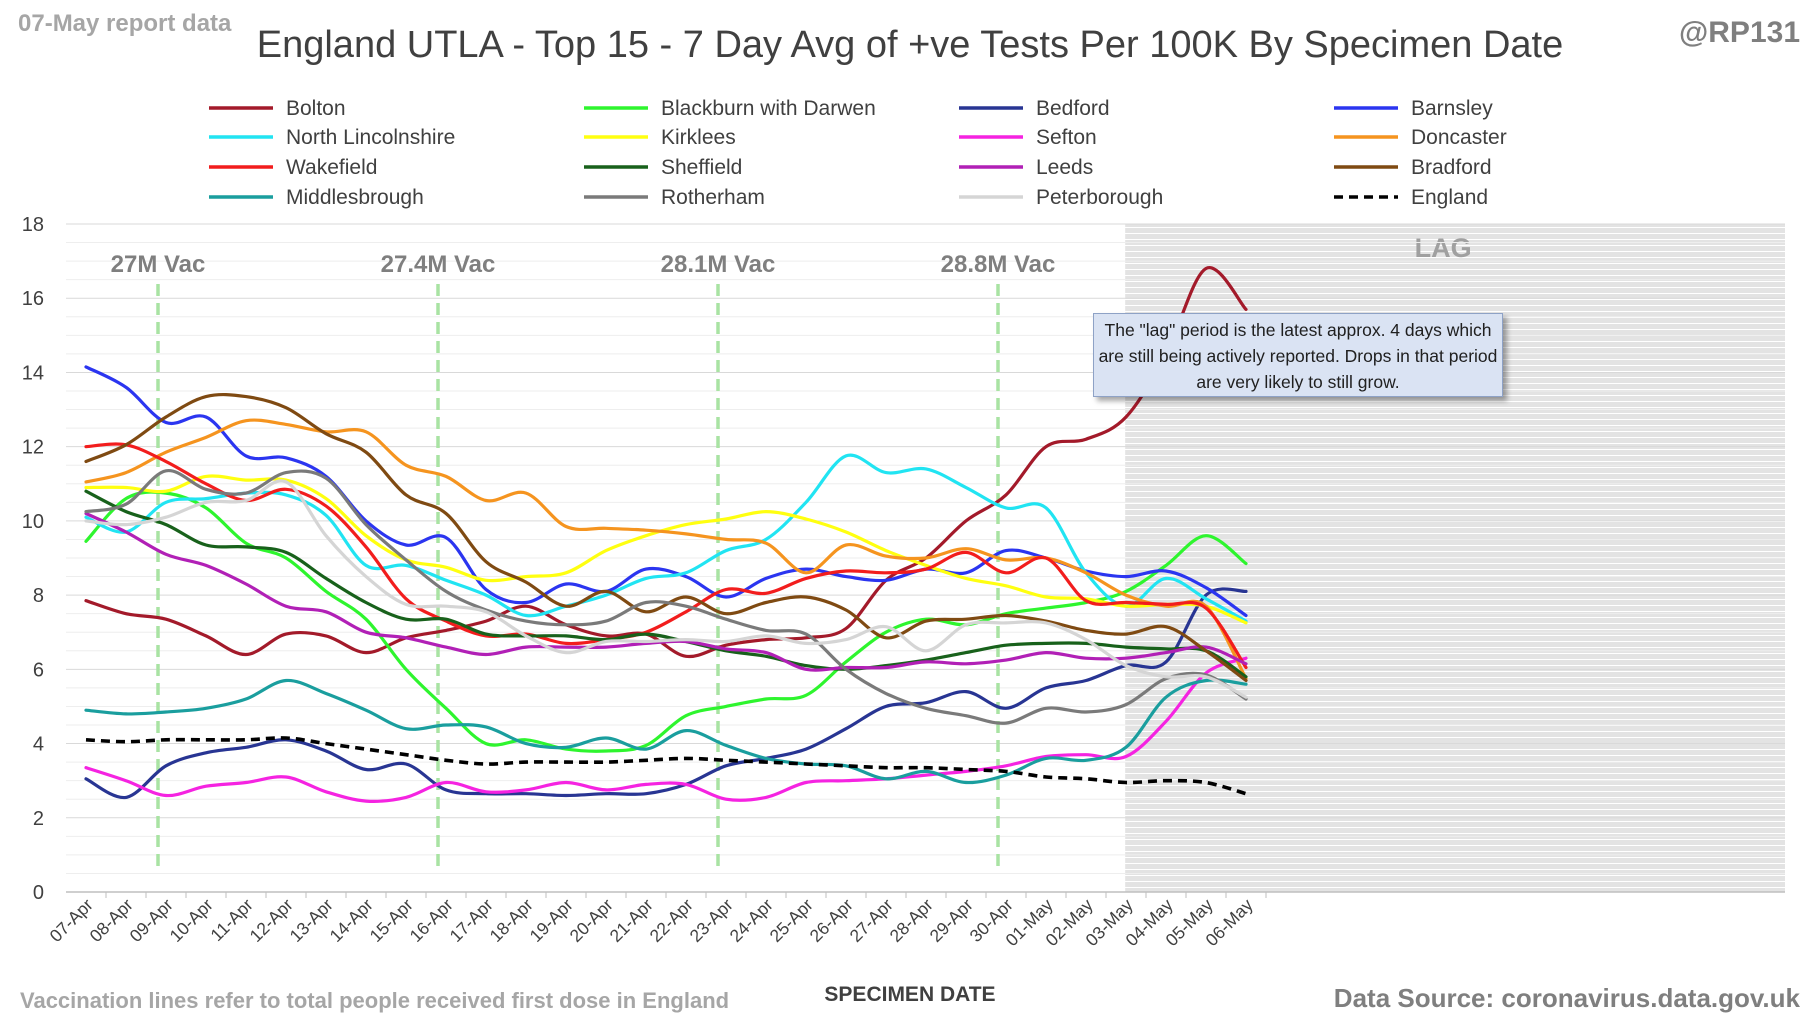 The height and width of the screenshot is (1027, 1820). Describe the element at coordinates (1452, 108) in the screenshot. I see `legend-label-barnsley: Barnsley` at that location.